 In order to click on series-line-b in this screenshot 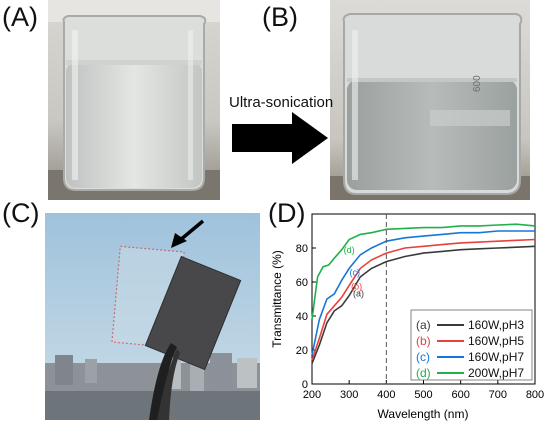, I will do `click(423, 299)`.